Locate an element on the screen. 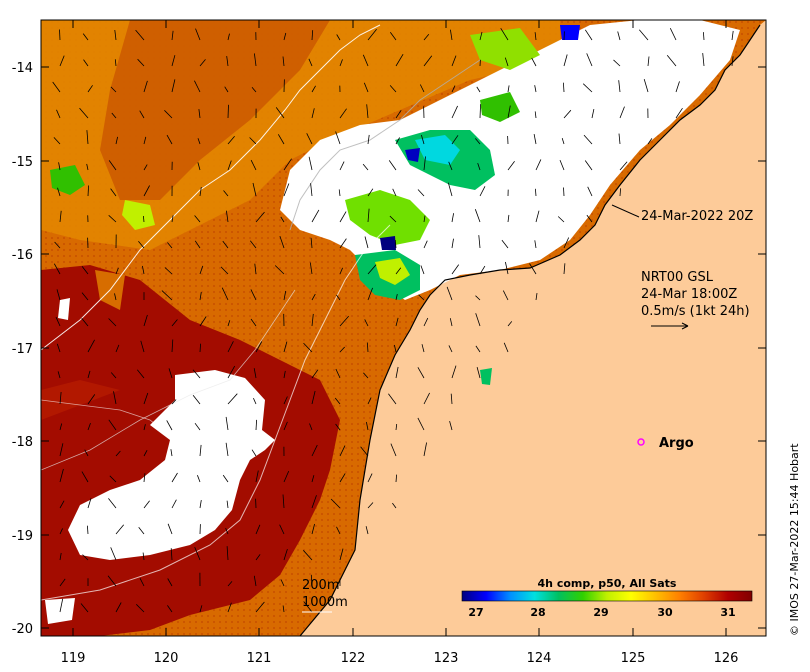 The width and height of the screenshot is (810, 672). colorbar-tick: 28 is located at coordinates (537, 612).